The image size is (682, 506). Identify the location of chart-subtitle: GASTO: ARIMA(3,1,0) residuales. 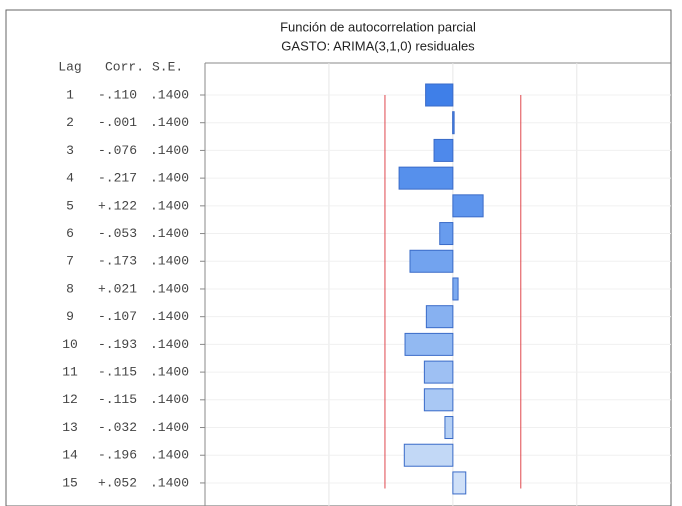
(378, 45).